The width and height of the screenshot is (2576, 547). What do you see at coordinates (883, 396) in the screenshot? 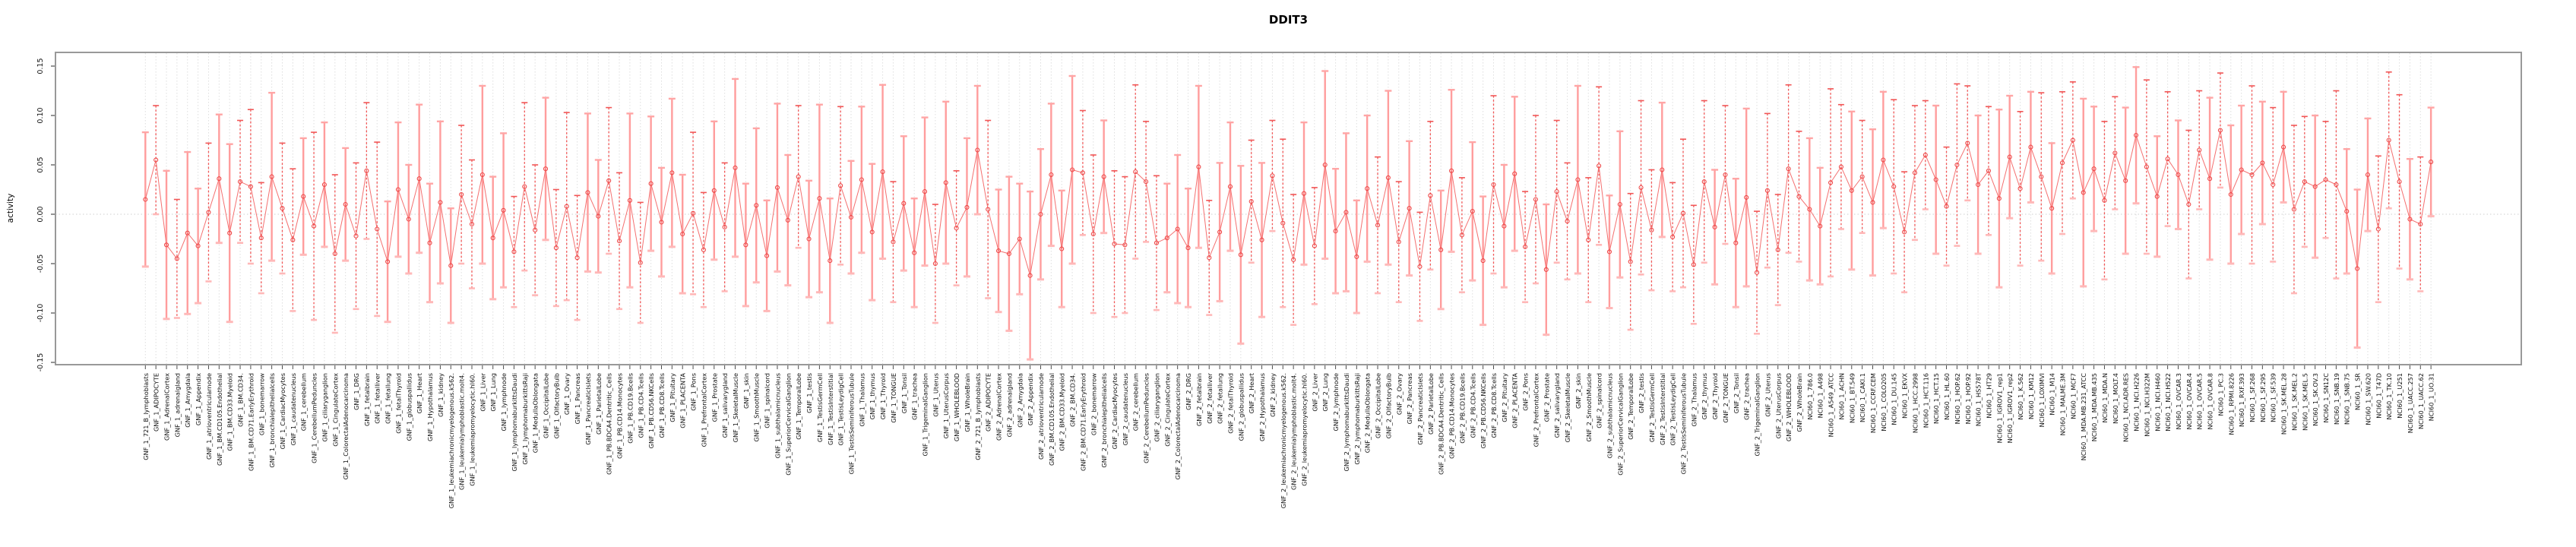
I see `x-tick-label: GNF_1_Thyroid` at bounding box center [883, 396].